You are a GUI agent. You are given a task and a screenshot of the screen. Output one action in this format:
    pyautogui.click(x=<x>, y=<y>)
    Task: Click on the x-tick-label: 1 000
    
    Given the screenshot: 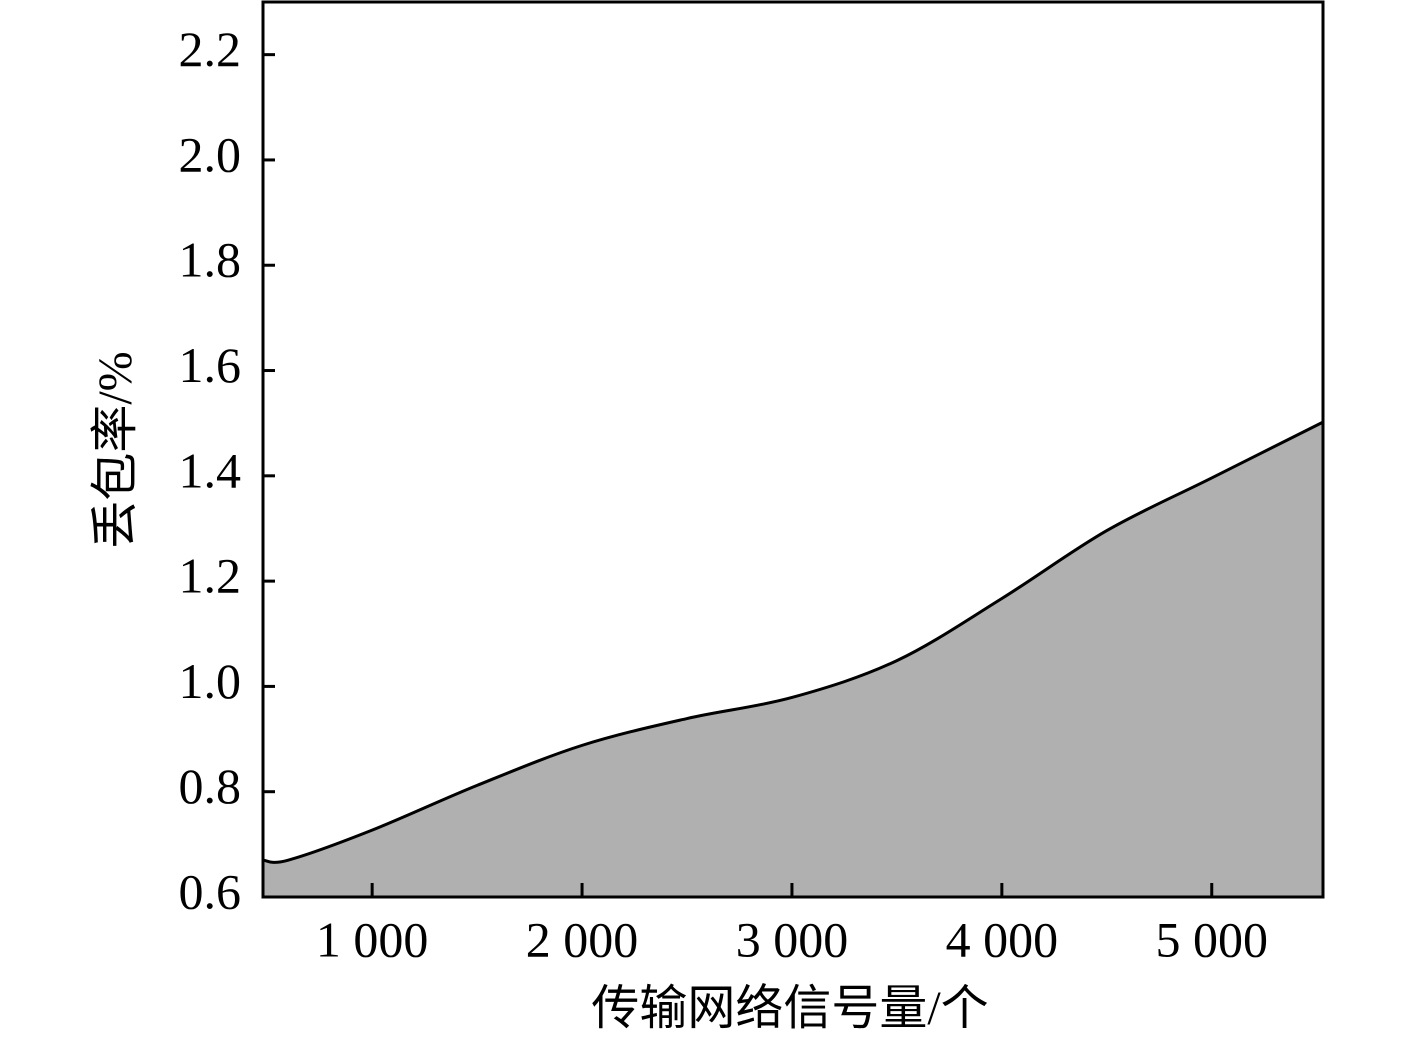 What is the action you would take?
    pyautogui.click(x=372, y=939)
    